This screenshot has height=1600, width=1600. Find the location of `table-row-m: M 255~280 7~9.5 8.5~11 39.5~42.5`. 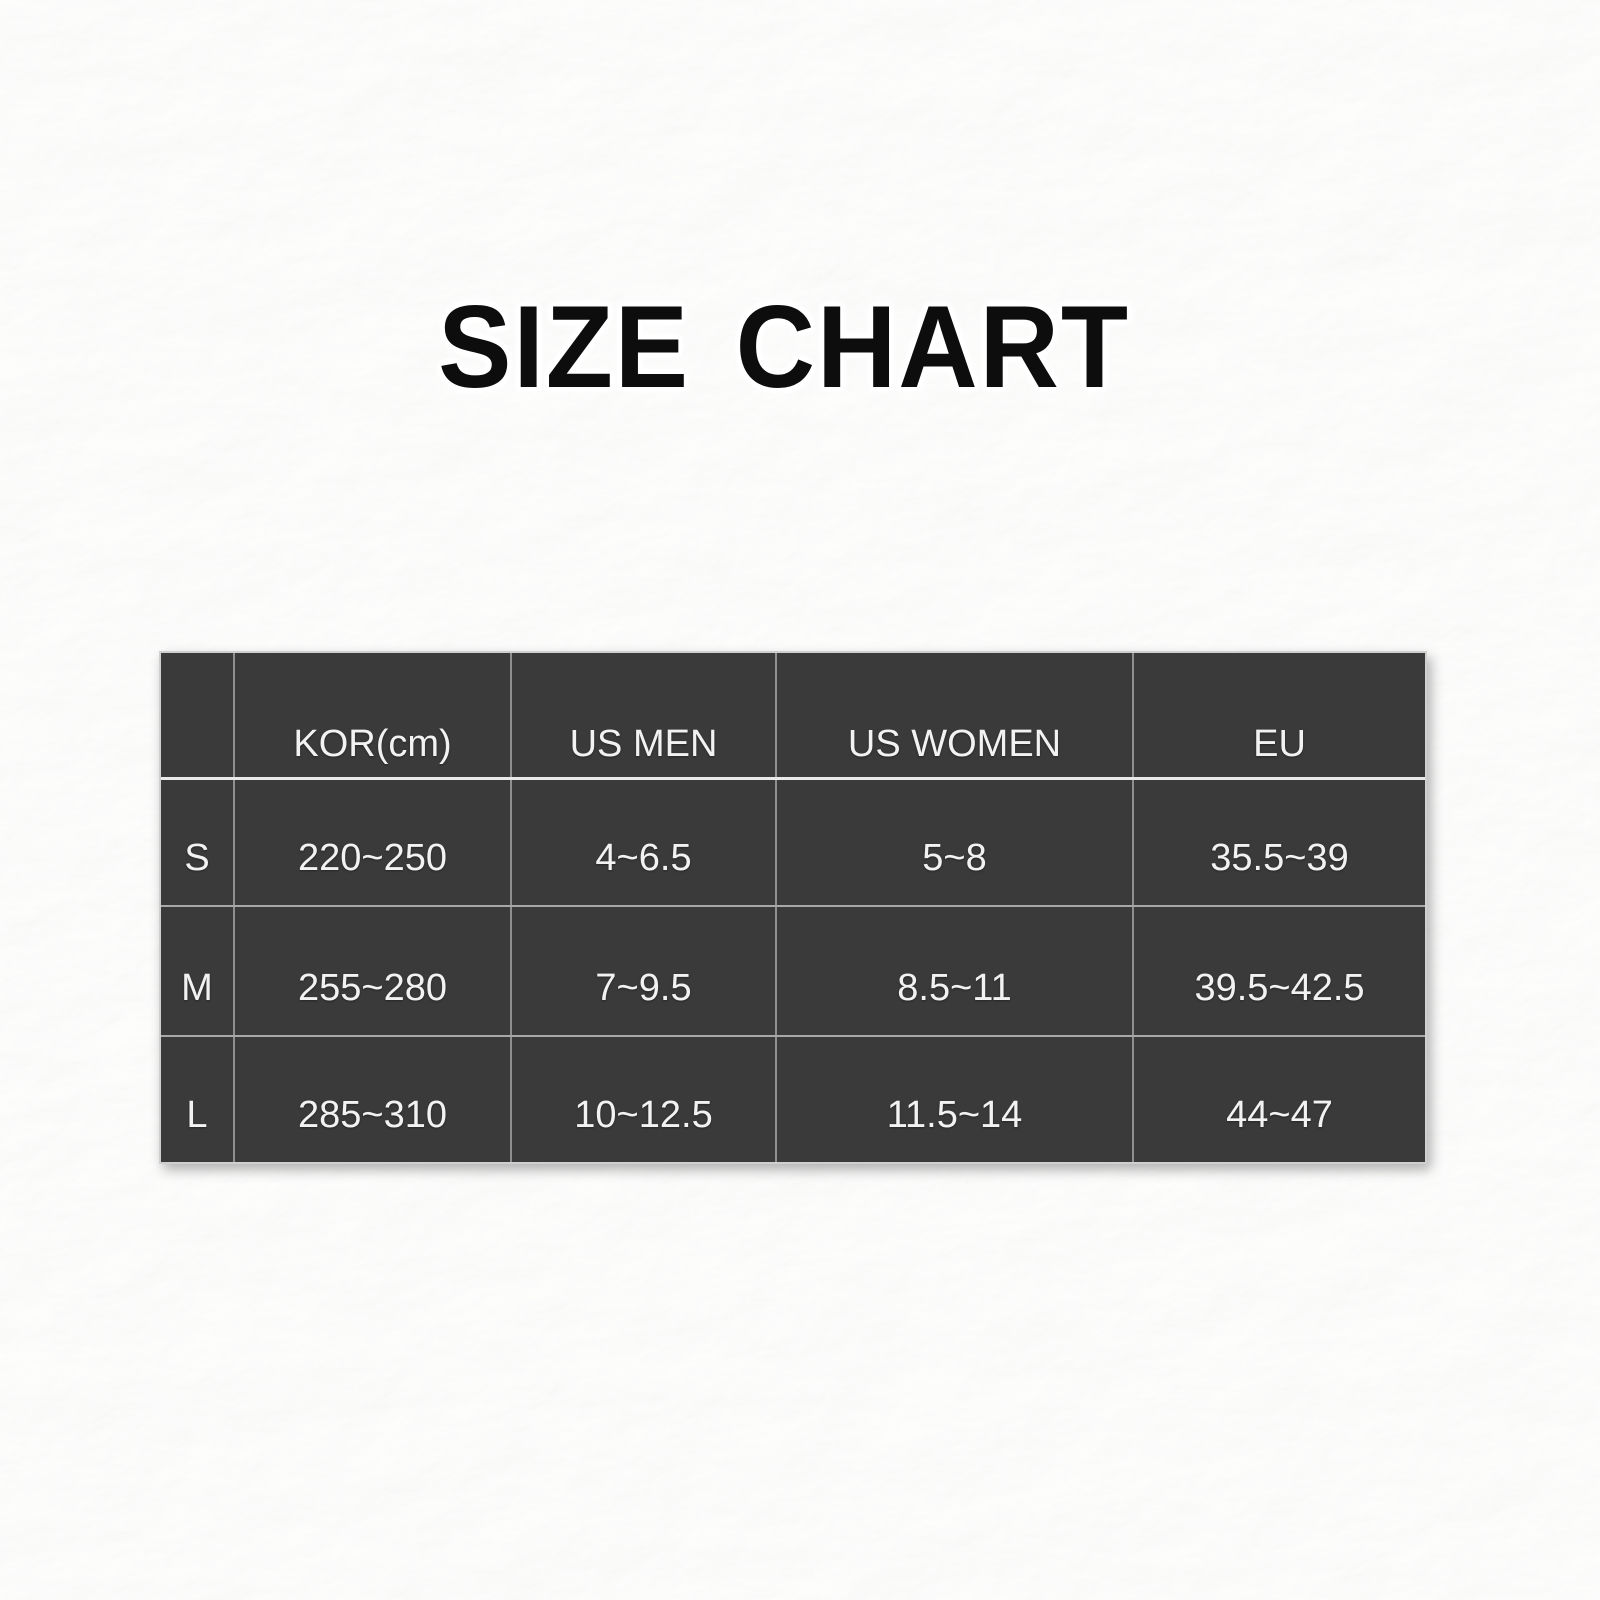

table-row-m: M 255~280 7~9.5 8.5~11 39.5~42.5 is located at coordinates (793, 971).